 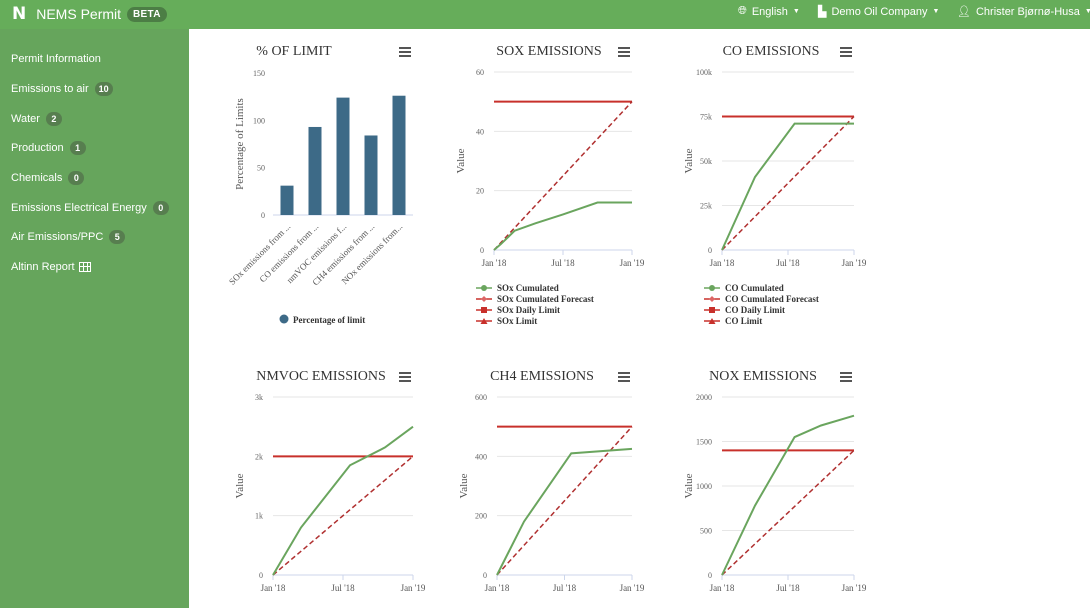 What do you see at coordinates (79, 14) in the screenshot?
I see `app-name: NEMS Permit` at bounding box center [79, 14].